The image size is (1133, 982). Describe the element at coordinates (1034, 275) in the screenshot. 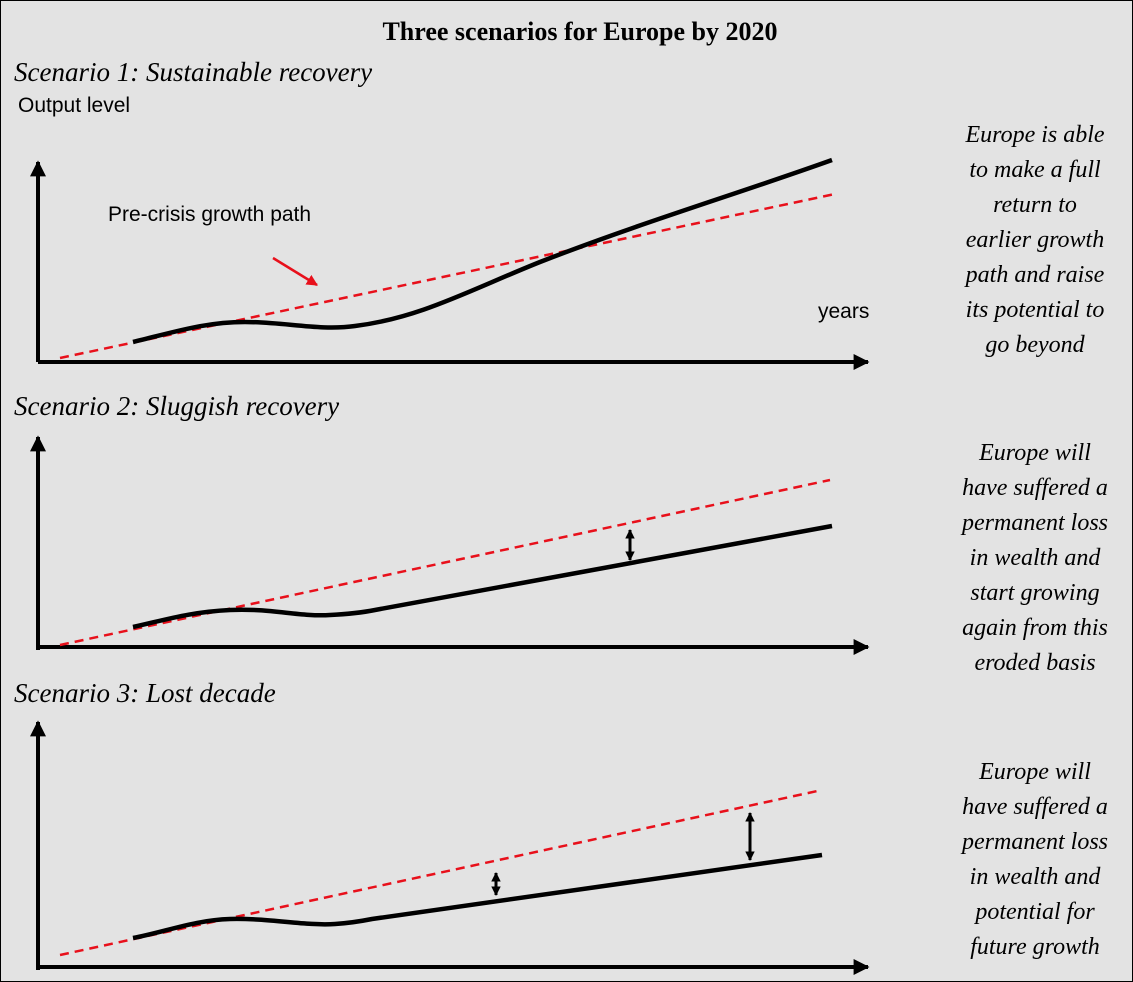

I see `scenario-1-description-line: path and raise` at that location.